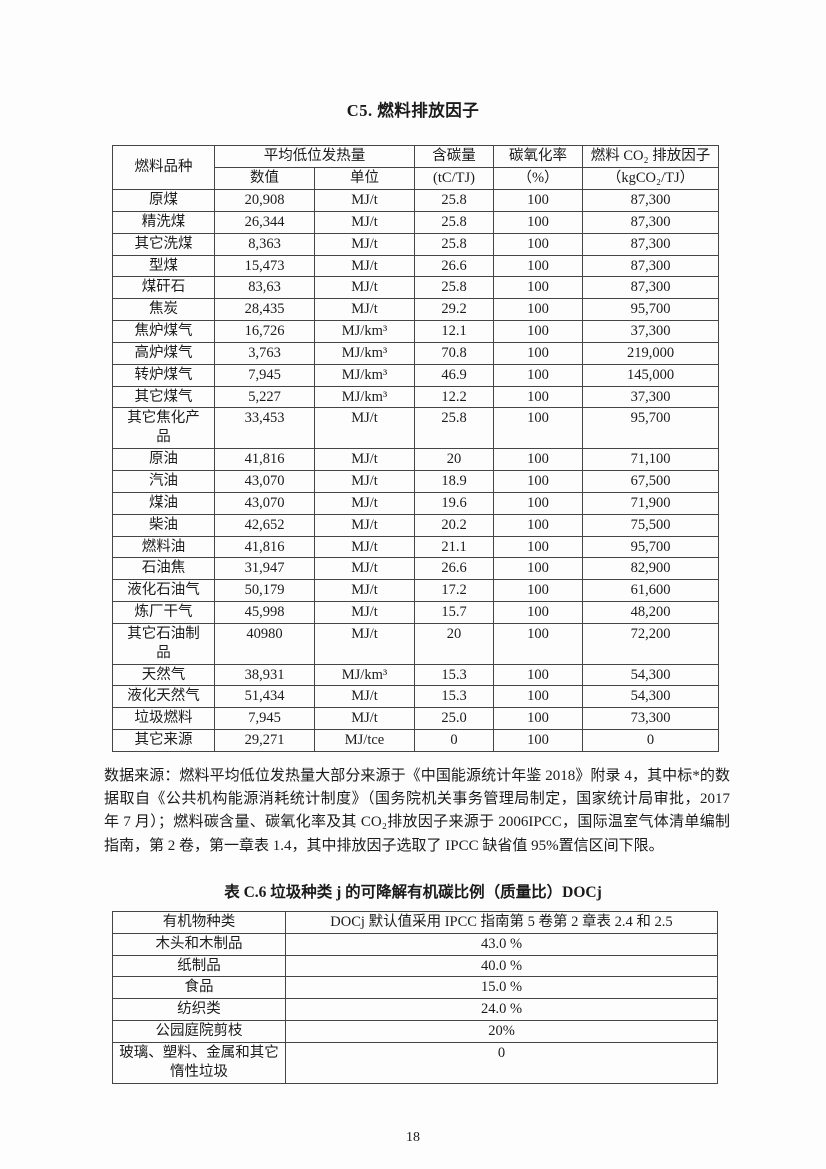 The height and width of the screenshot is (1169, 826). I want to click on table-cell: 50,179, so click(264, 591).